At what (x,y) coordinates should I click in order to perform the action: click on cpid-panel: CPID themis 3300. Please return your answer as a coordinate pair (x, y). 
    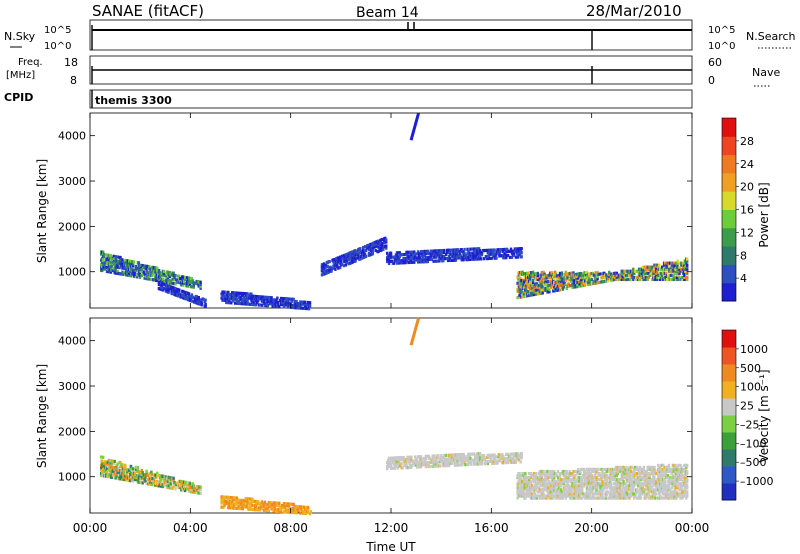
    Looking at the image, I should click on (348, 99).